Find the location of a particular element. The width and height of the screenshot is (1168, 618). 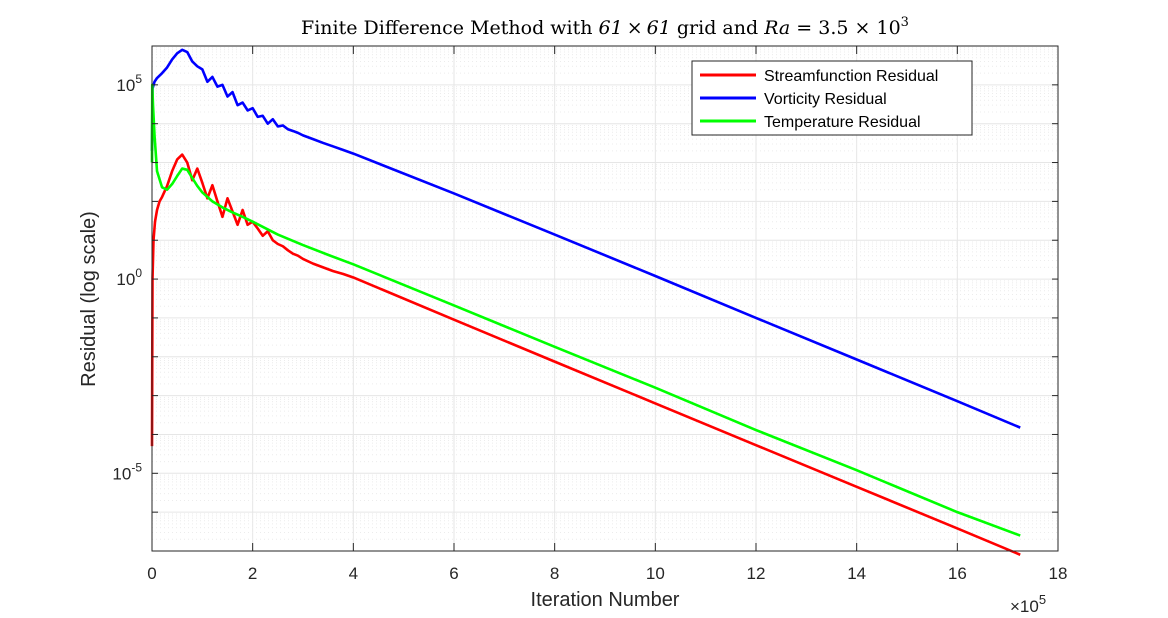

title-times-1: × is located at coordinates (635, 28).